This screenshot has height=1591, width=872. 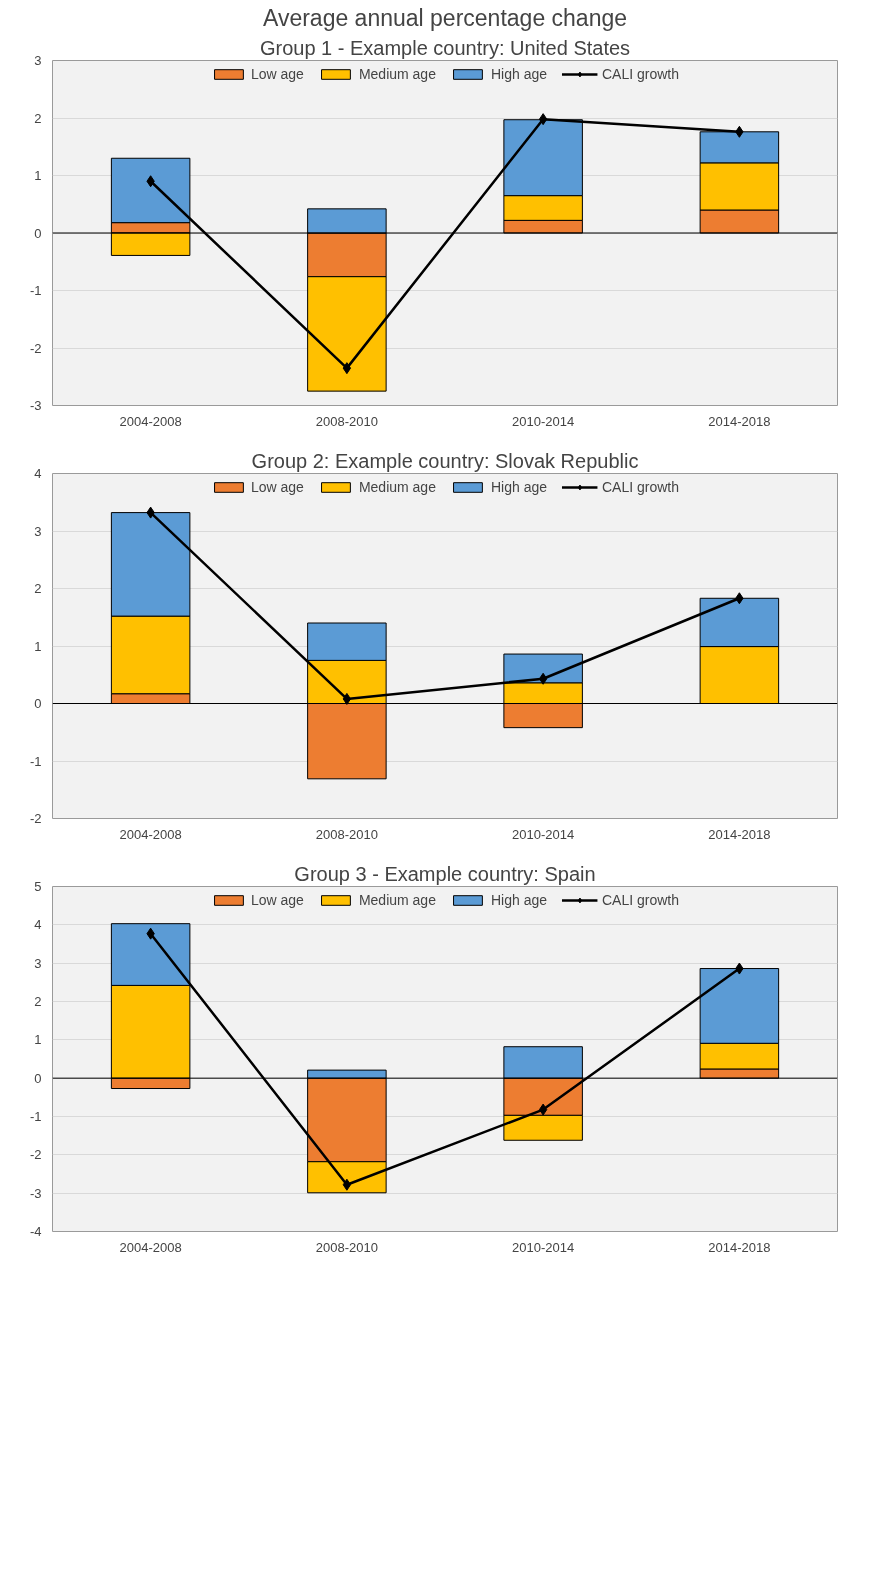 I want to click on chart-title: Average annual percentage change, so click(x=445, y=17).